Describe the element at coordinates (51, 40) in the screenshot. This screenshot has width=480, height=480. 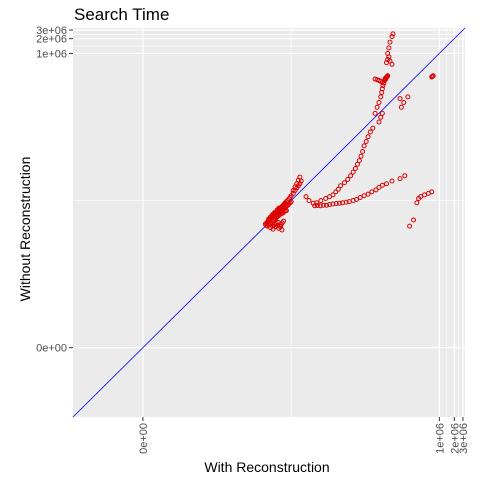
I see `y-tick-label: 2e+06` at that location.